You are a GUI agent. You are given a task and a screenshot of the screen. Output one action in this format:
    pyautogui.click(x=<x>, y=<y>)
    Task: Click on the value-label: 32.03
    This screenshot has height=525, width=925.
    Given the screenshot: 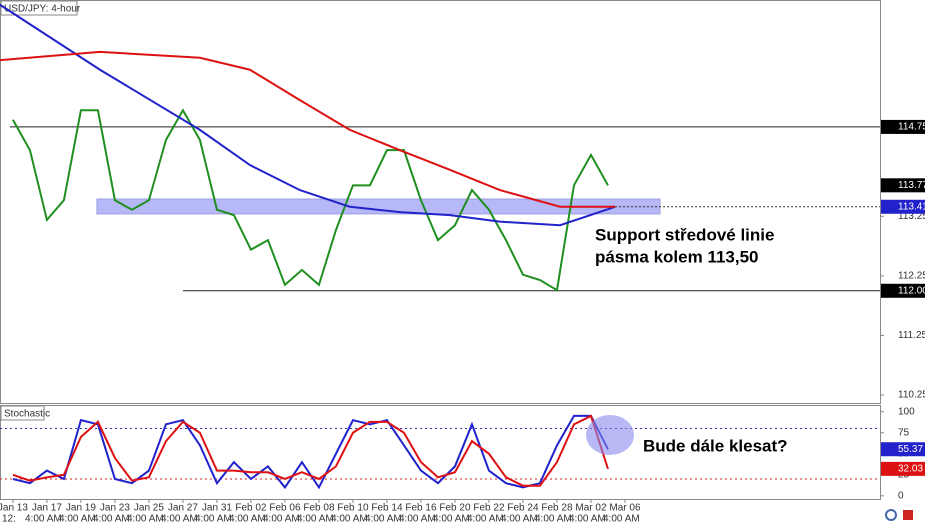 What is the action you would take?
    pyautogui.click(x=910, y=469)
    